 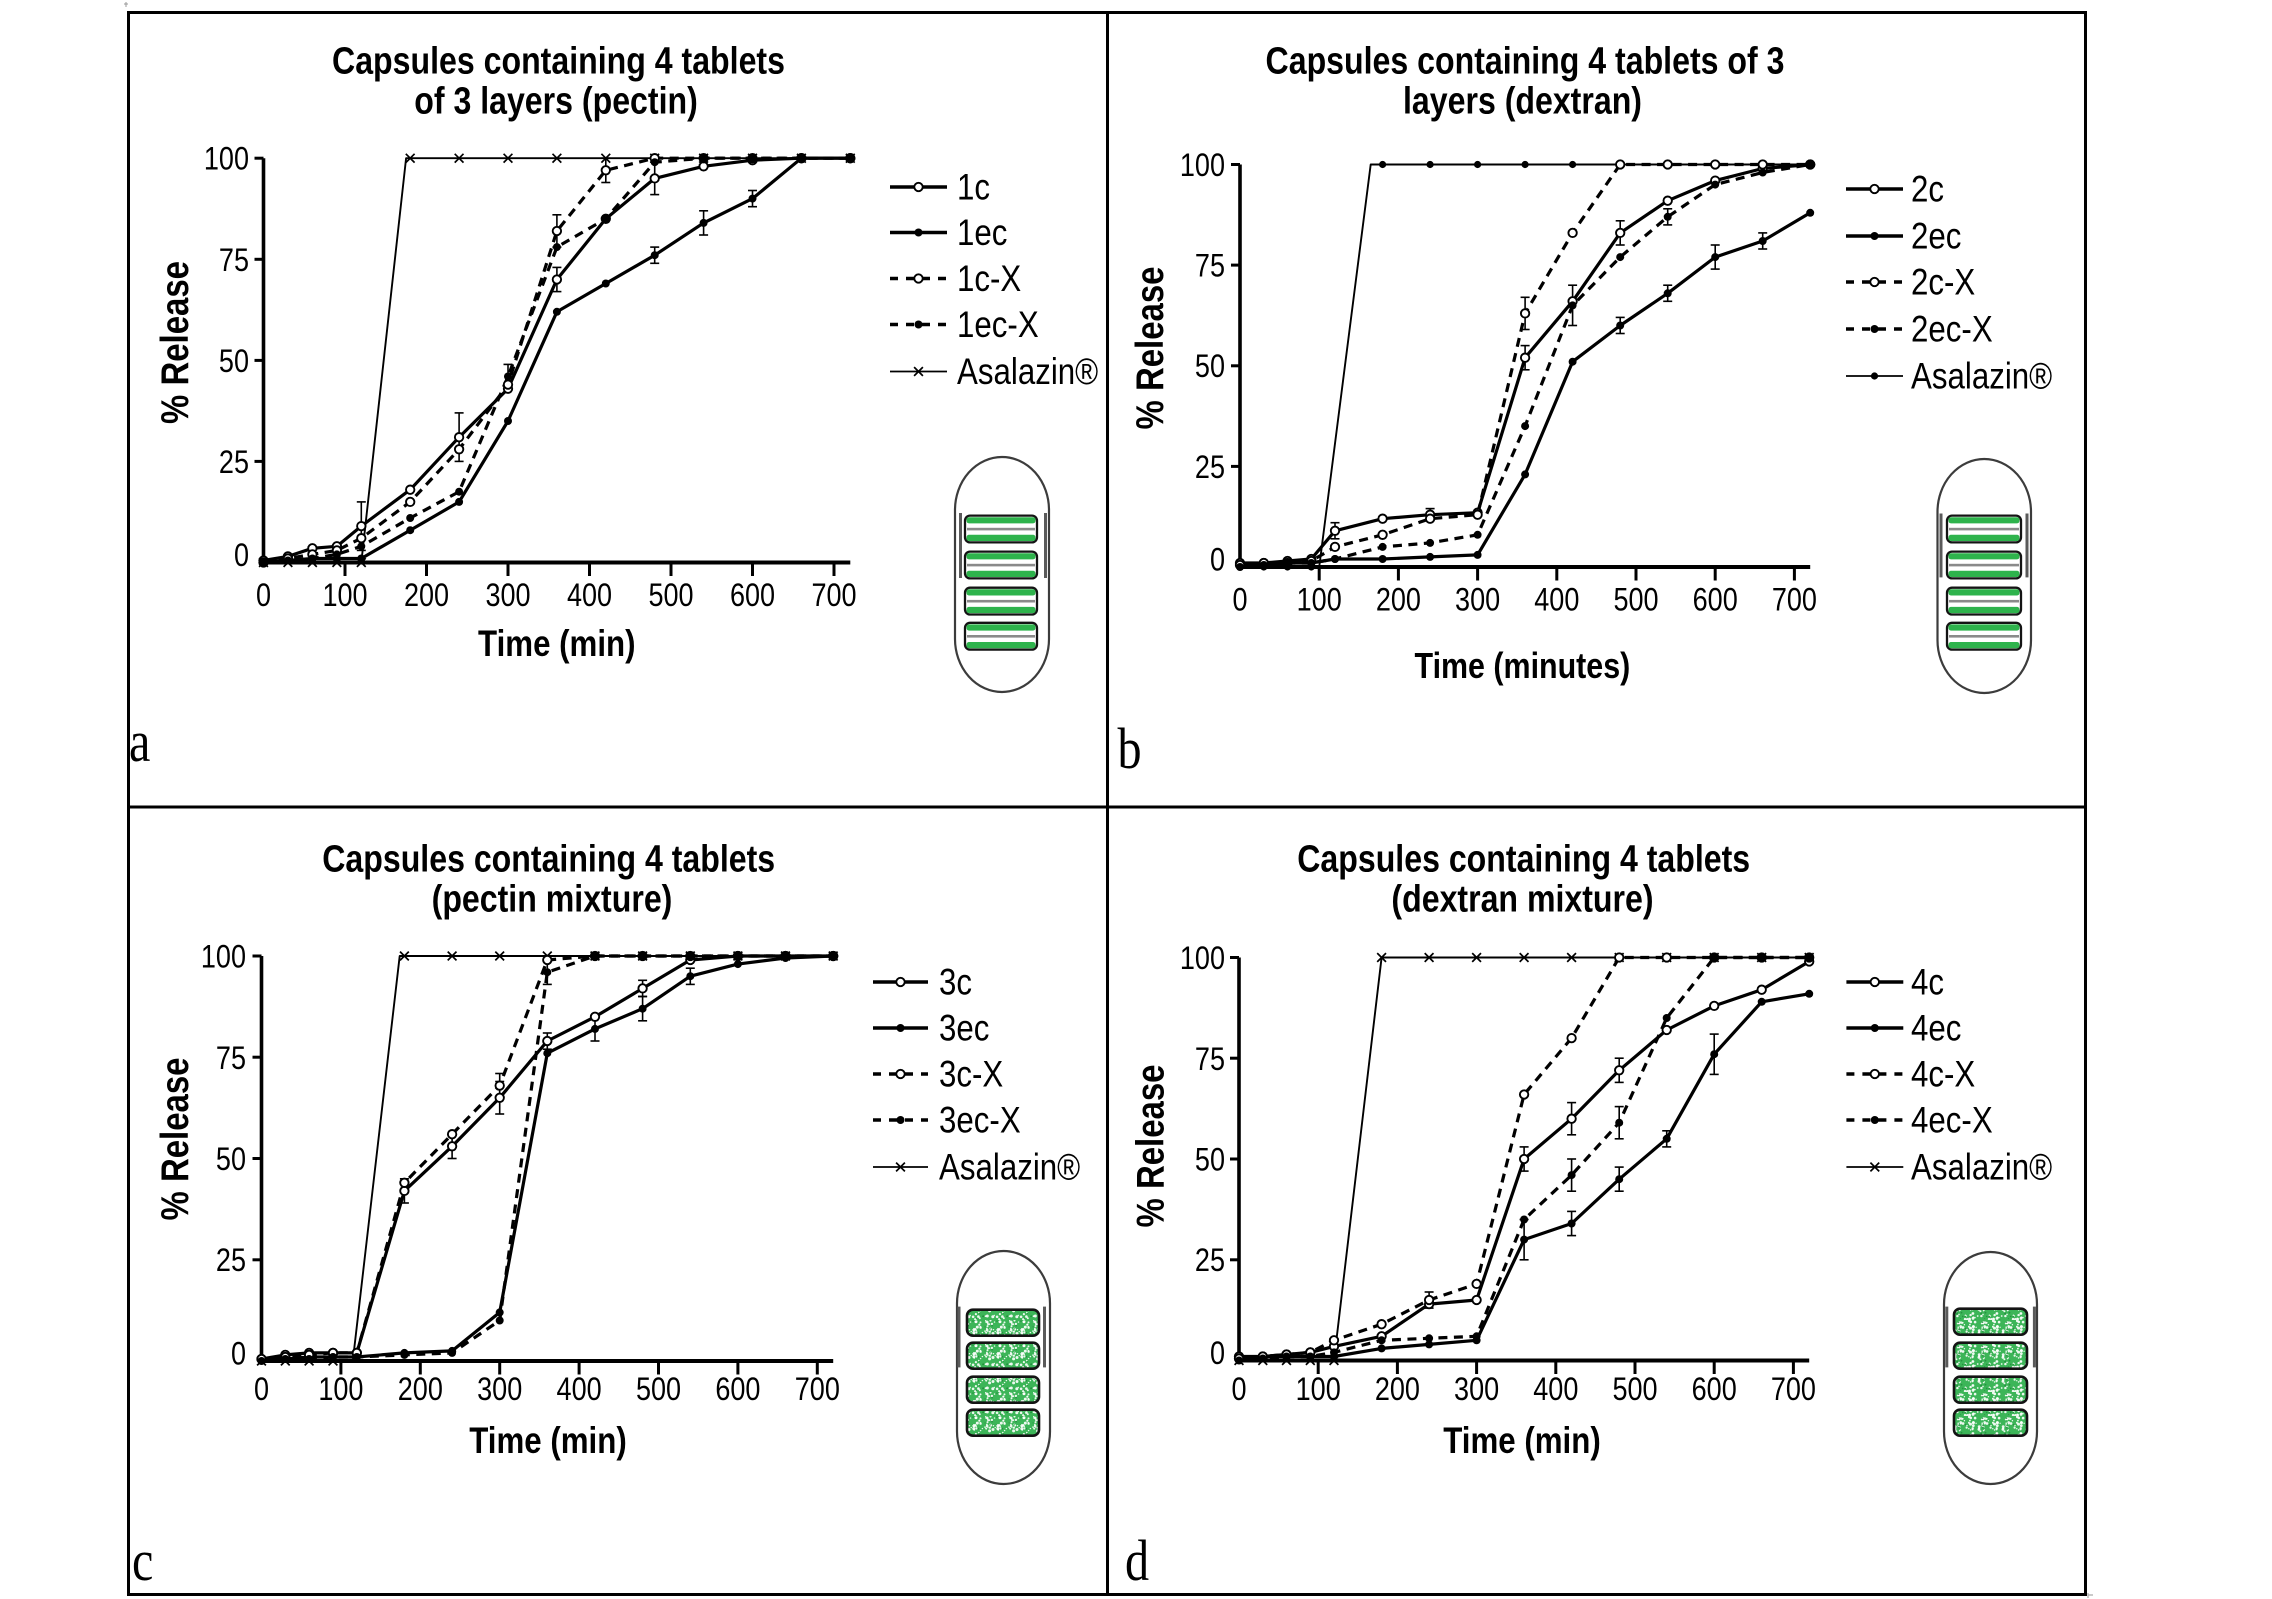 I want to click on svg-text: 2ec, so click(x=1936, y=236).